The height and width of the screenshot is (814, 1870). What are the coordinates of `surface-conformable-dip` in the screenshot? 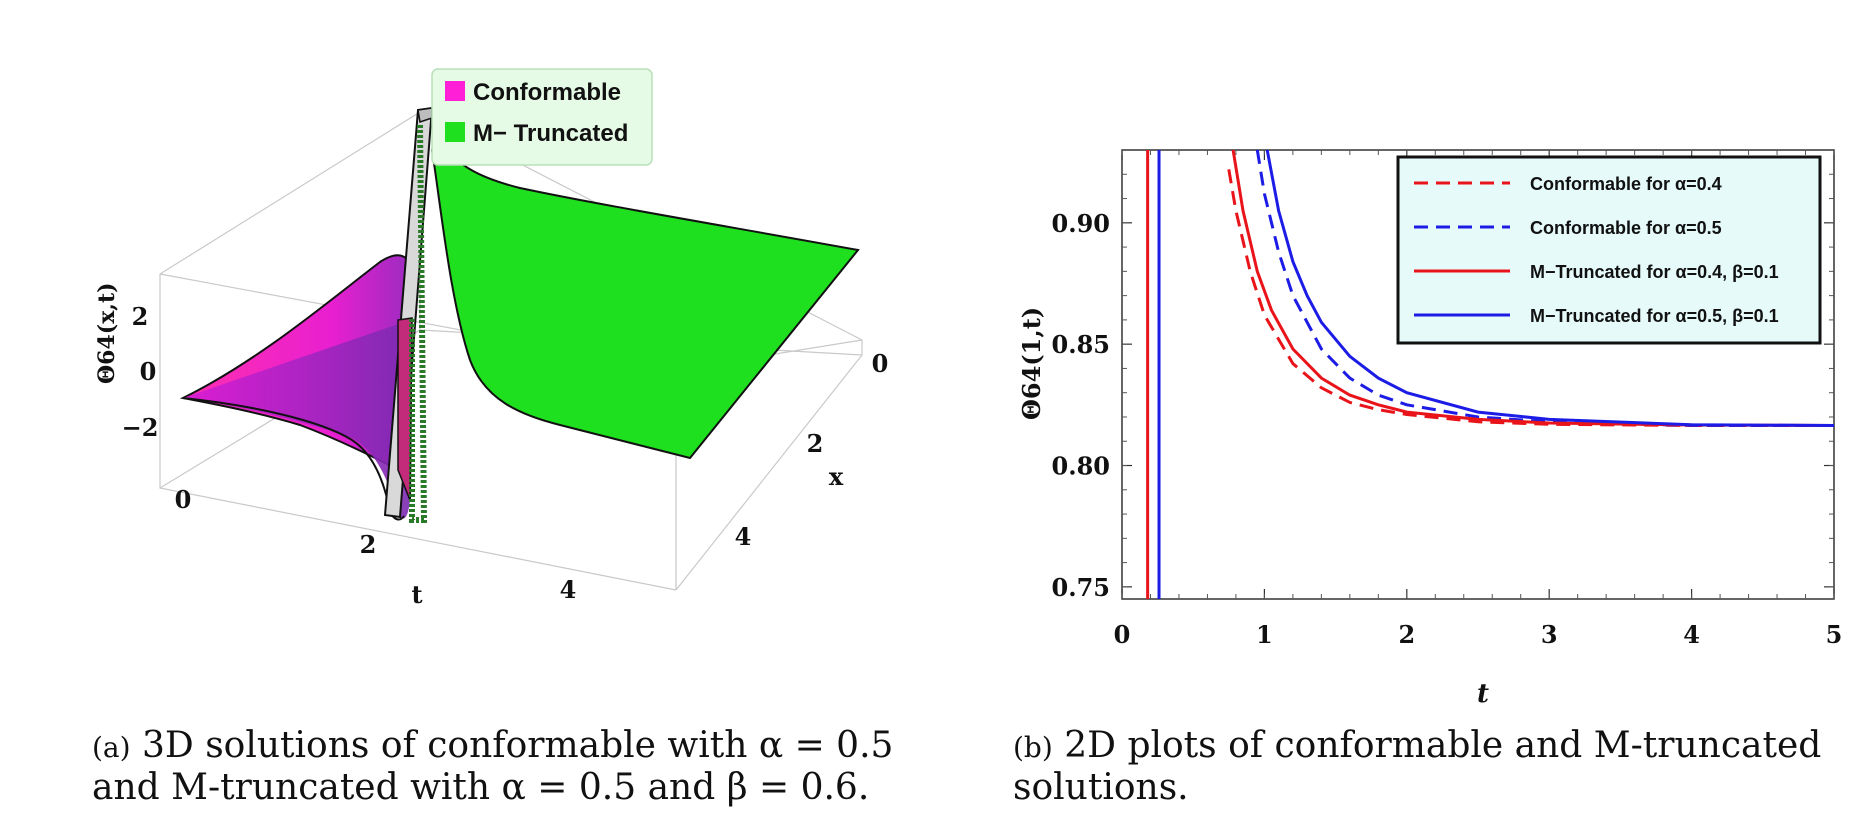 It's located at (296, 419).